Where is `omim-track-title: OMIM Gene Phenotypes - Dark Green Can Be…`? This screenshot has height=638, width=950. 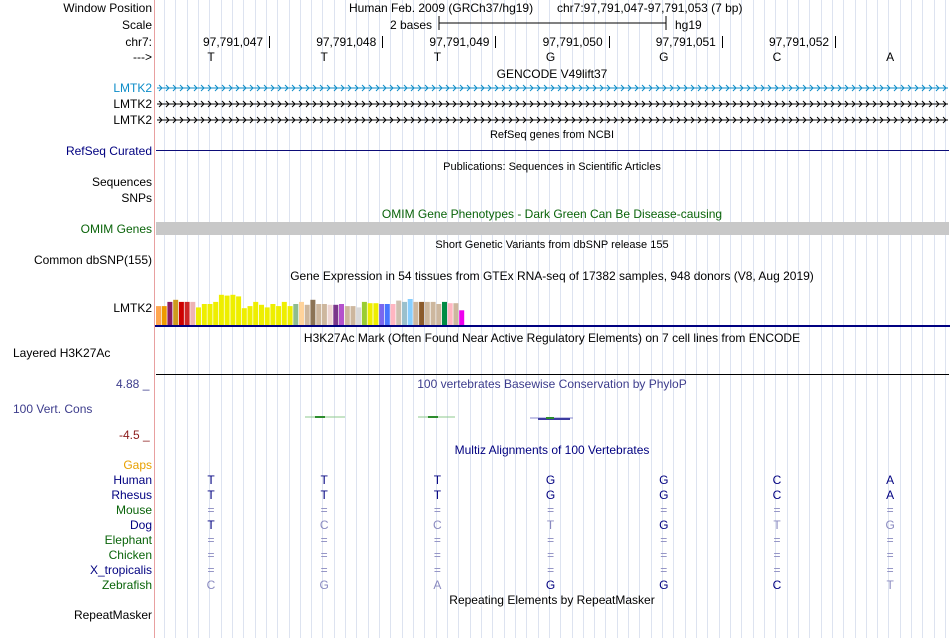
omim-track-title: OMIM Gene Phenotypes - Dark Green Can Be… is located at coordinates (552, 214).